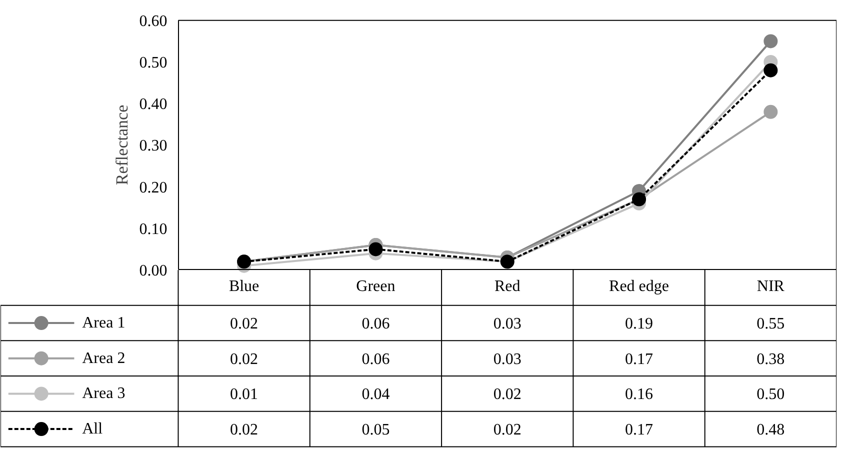 The image size is (846, 464). I want to click on data-label: 0.38, so click(770, 359).